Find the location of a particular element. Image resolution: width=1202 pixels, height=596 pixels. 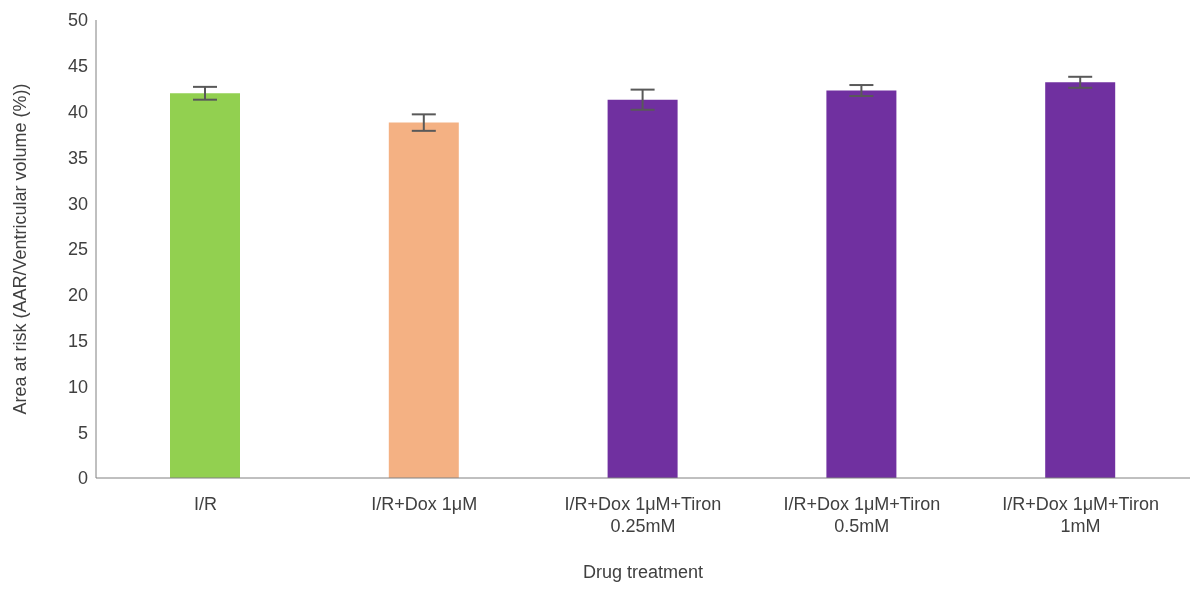

x-tick-label: I/R+Dox 1μM+Tiron 0.5mM is located at coordinates (862, 515).